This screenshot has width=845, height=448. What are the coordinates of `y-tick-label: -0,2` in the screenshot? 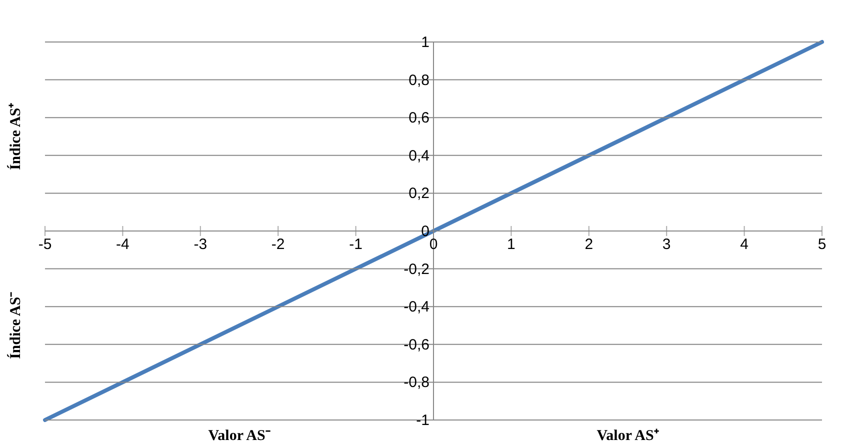 It's located at (417, 269).